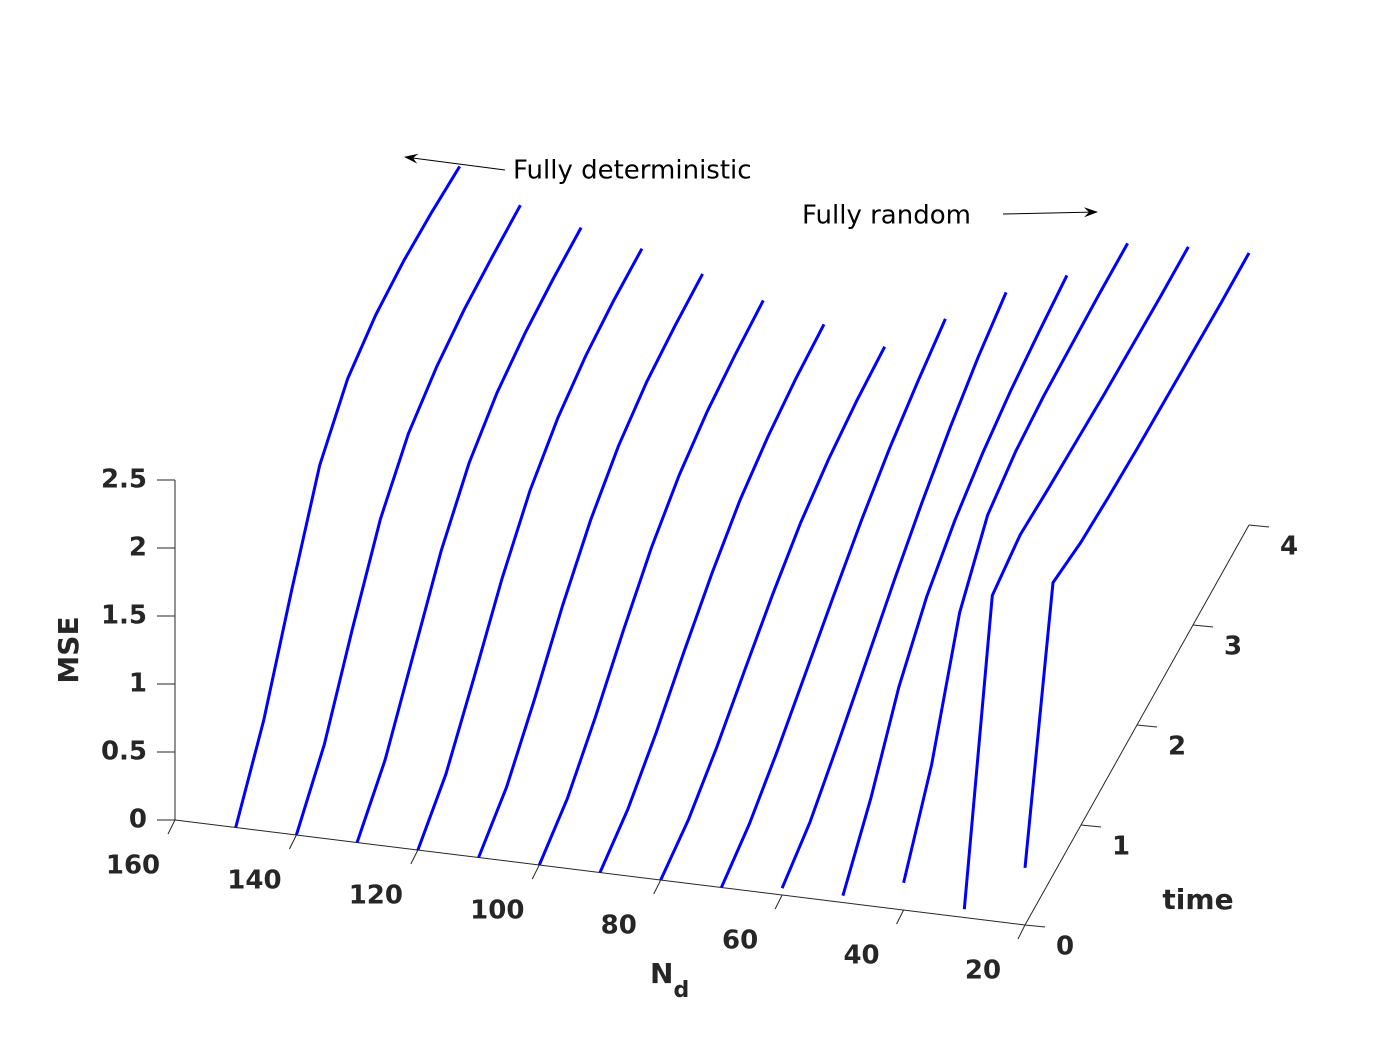 Image resolution: width=1380 pixels, height=1041 pixels. What do you see at coordinates (124, 480) in the screenshot?
I see `z-tick-label: 2.5` at bounding box center [124, 480].